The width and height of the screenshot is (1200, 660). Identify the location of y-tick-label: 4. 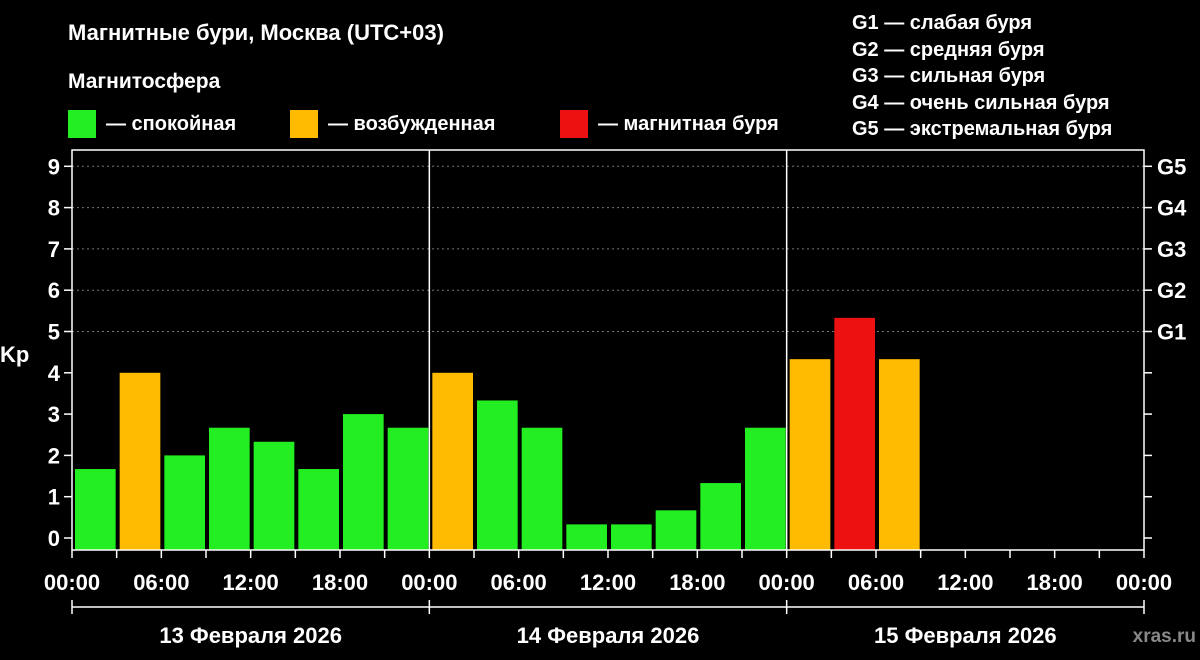
(54, 373).